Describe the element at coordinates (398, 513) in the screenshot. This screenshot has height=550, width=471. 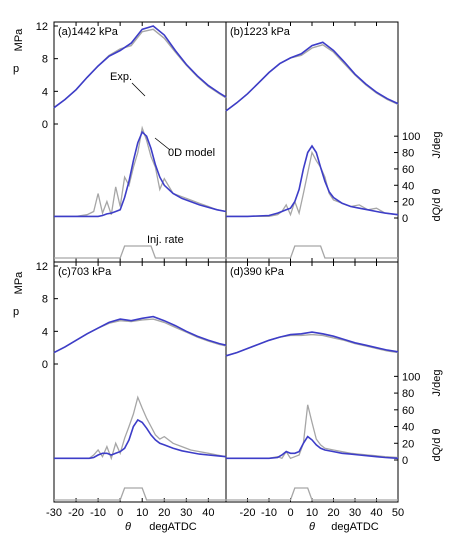
I see `x-tick-label: 50` at that location.